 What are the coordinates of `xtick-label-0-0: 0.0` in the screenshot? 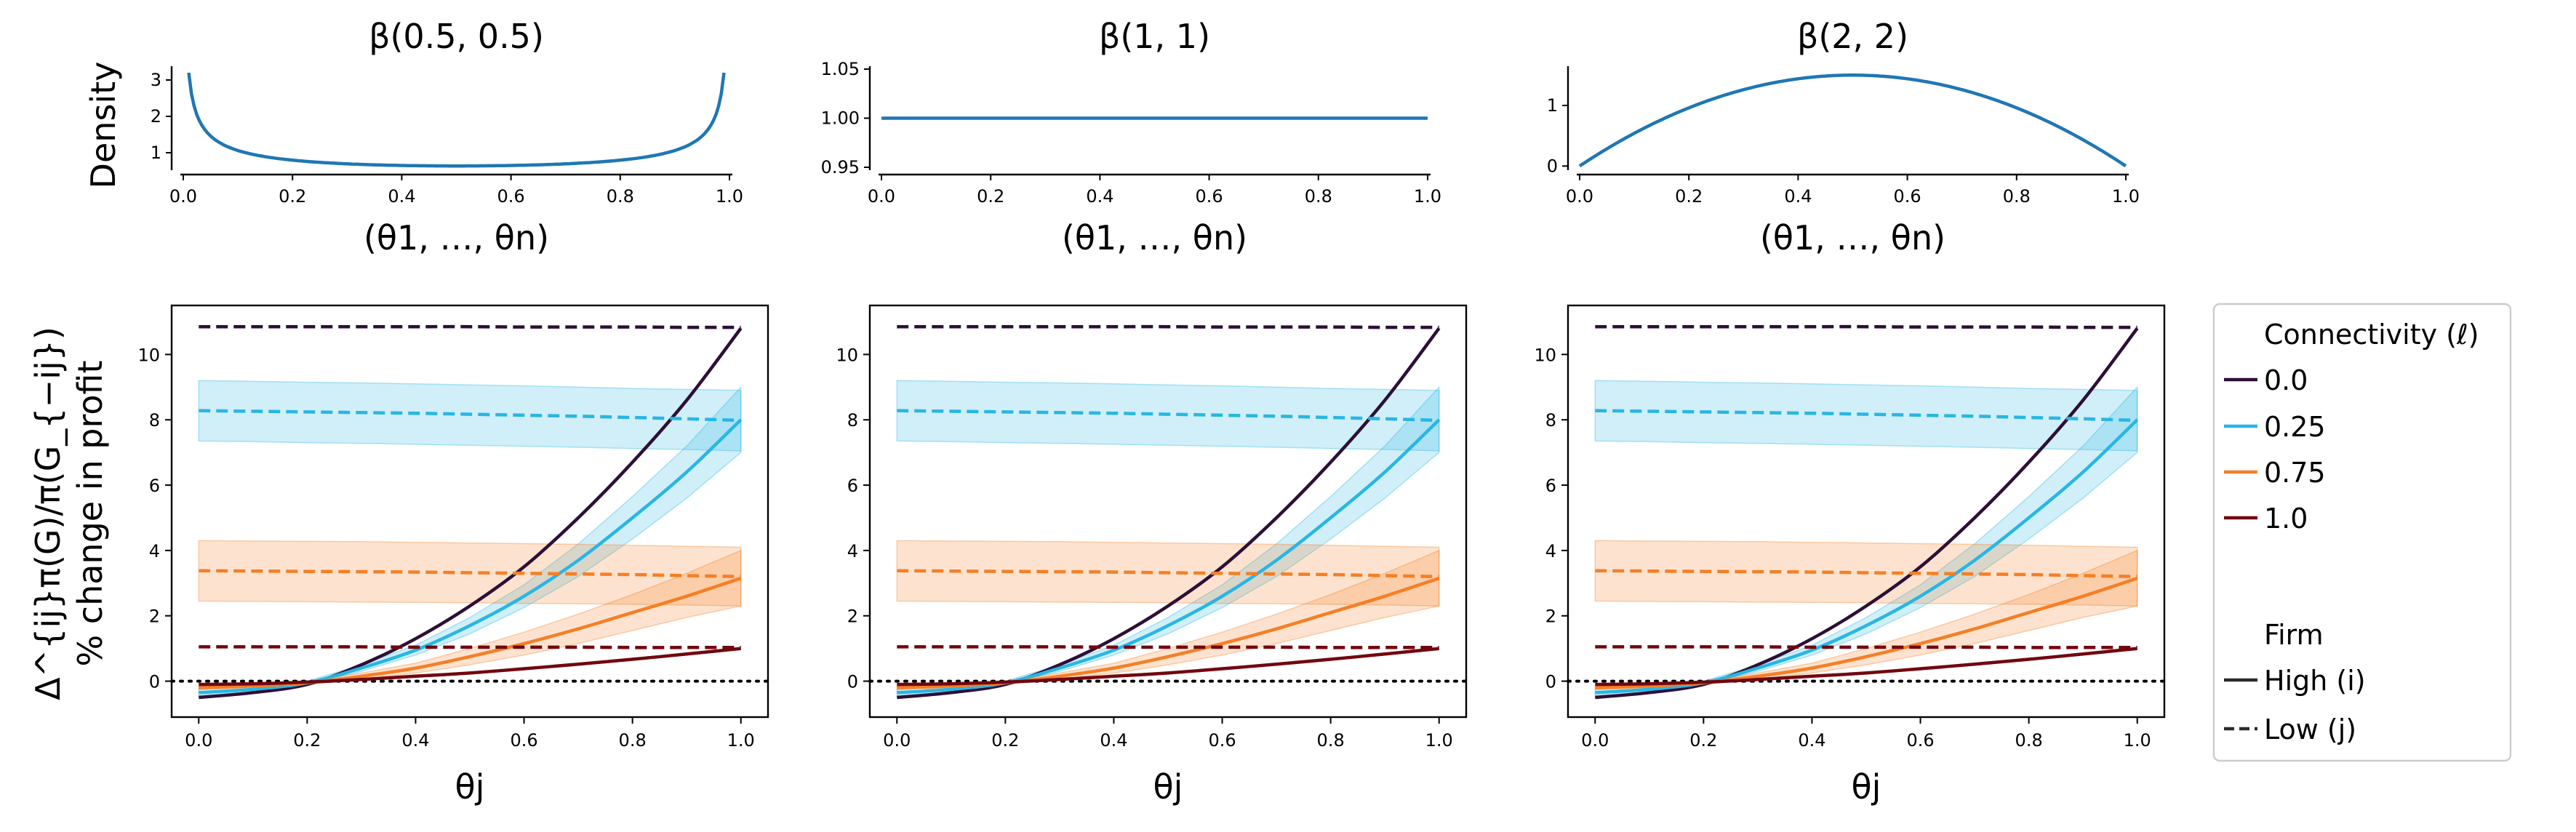 It's located at (198, 740).